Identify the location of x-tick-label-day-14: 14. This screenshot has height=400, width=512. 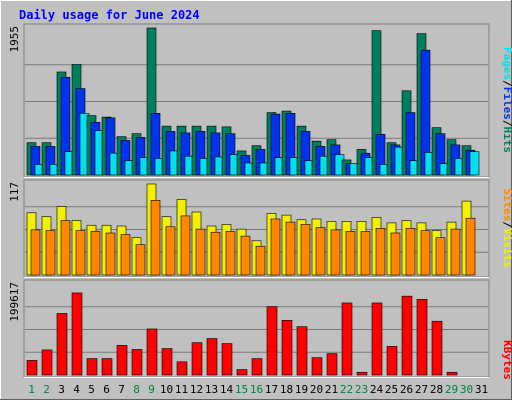
(227, 389).